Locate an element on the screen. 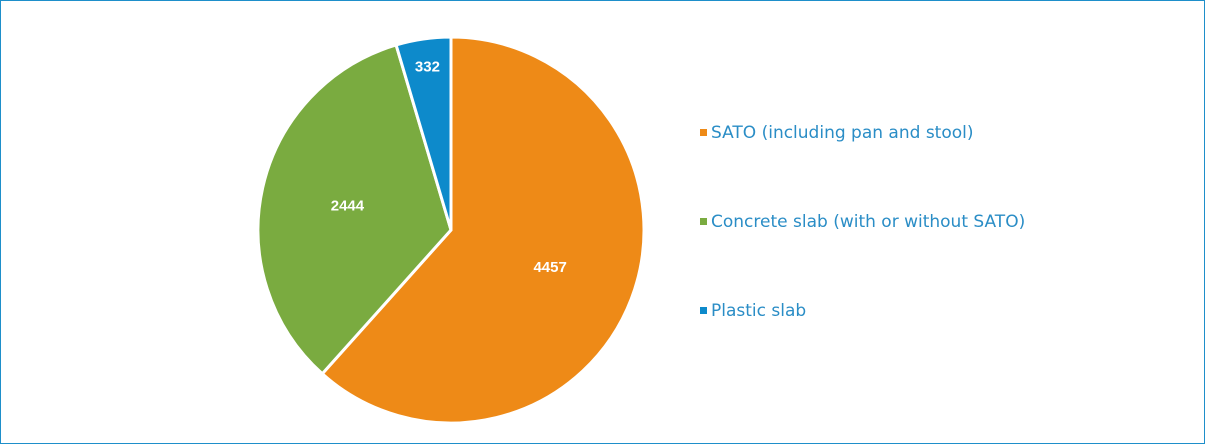 This screenshot has height=444, width=1205. data-label: 4457 is located at coordinates (549, 267).